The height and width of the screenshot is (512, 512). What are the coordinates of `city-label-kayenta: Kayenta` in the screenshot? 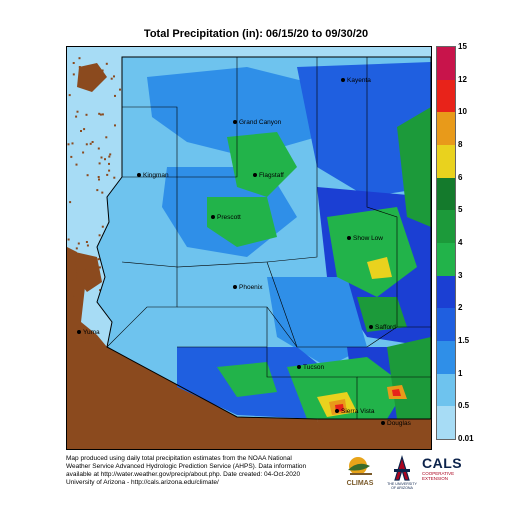 It's located at (359, 80).